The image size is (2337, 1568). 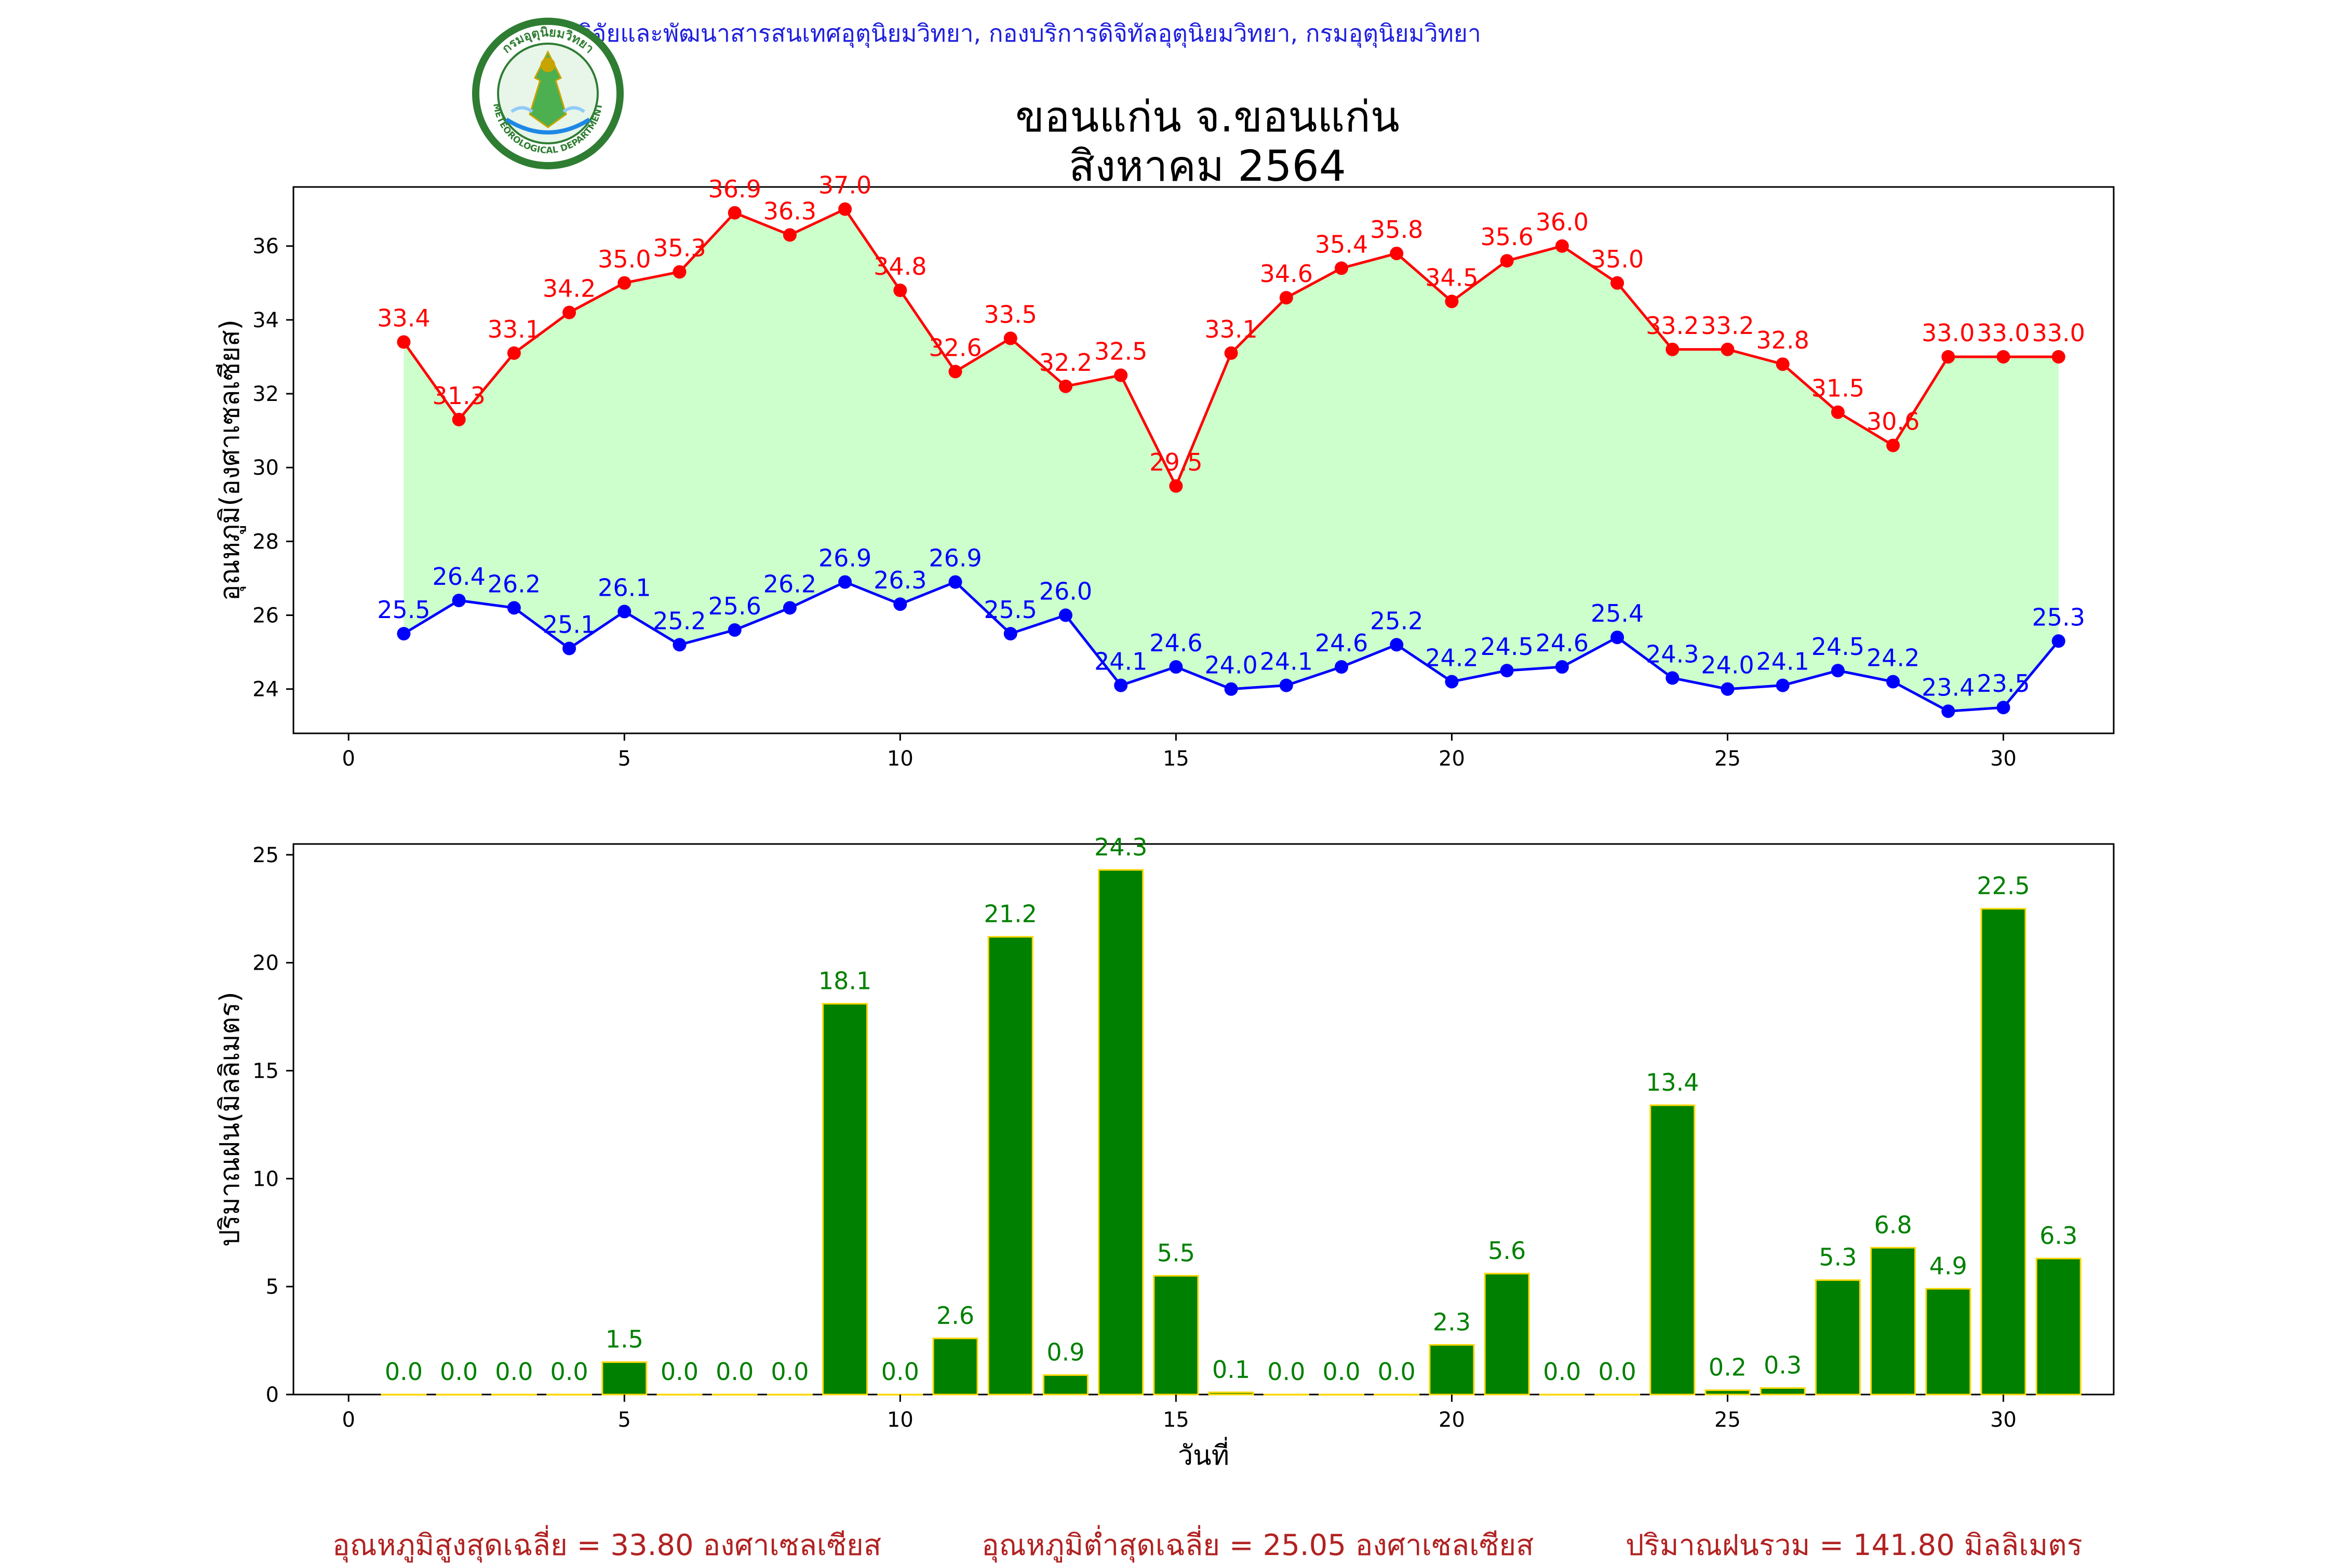 I want to click on x-tick-label: 20, so click(x=1452, y=1420).